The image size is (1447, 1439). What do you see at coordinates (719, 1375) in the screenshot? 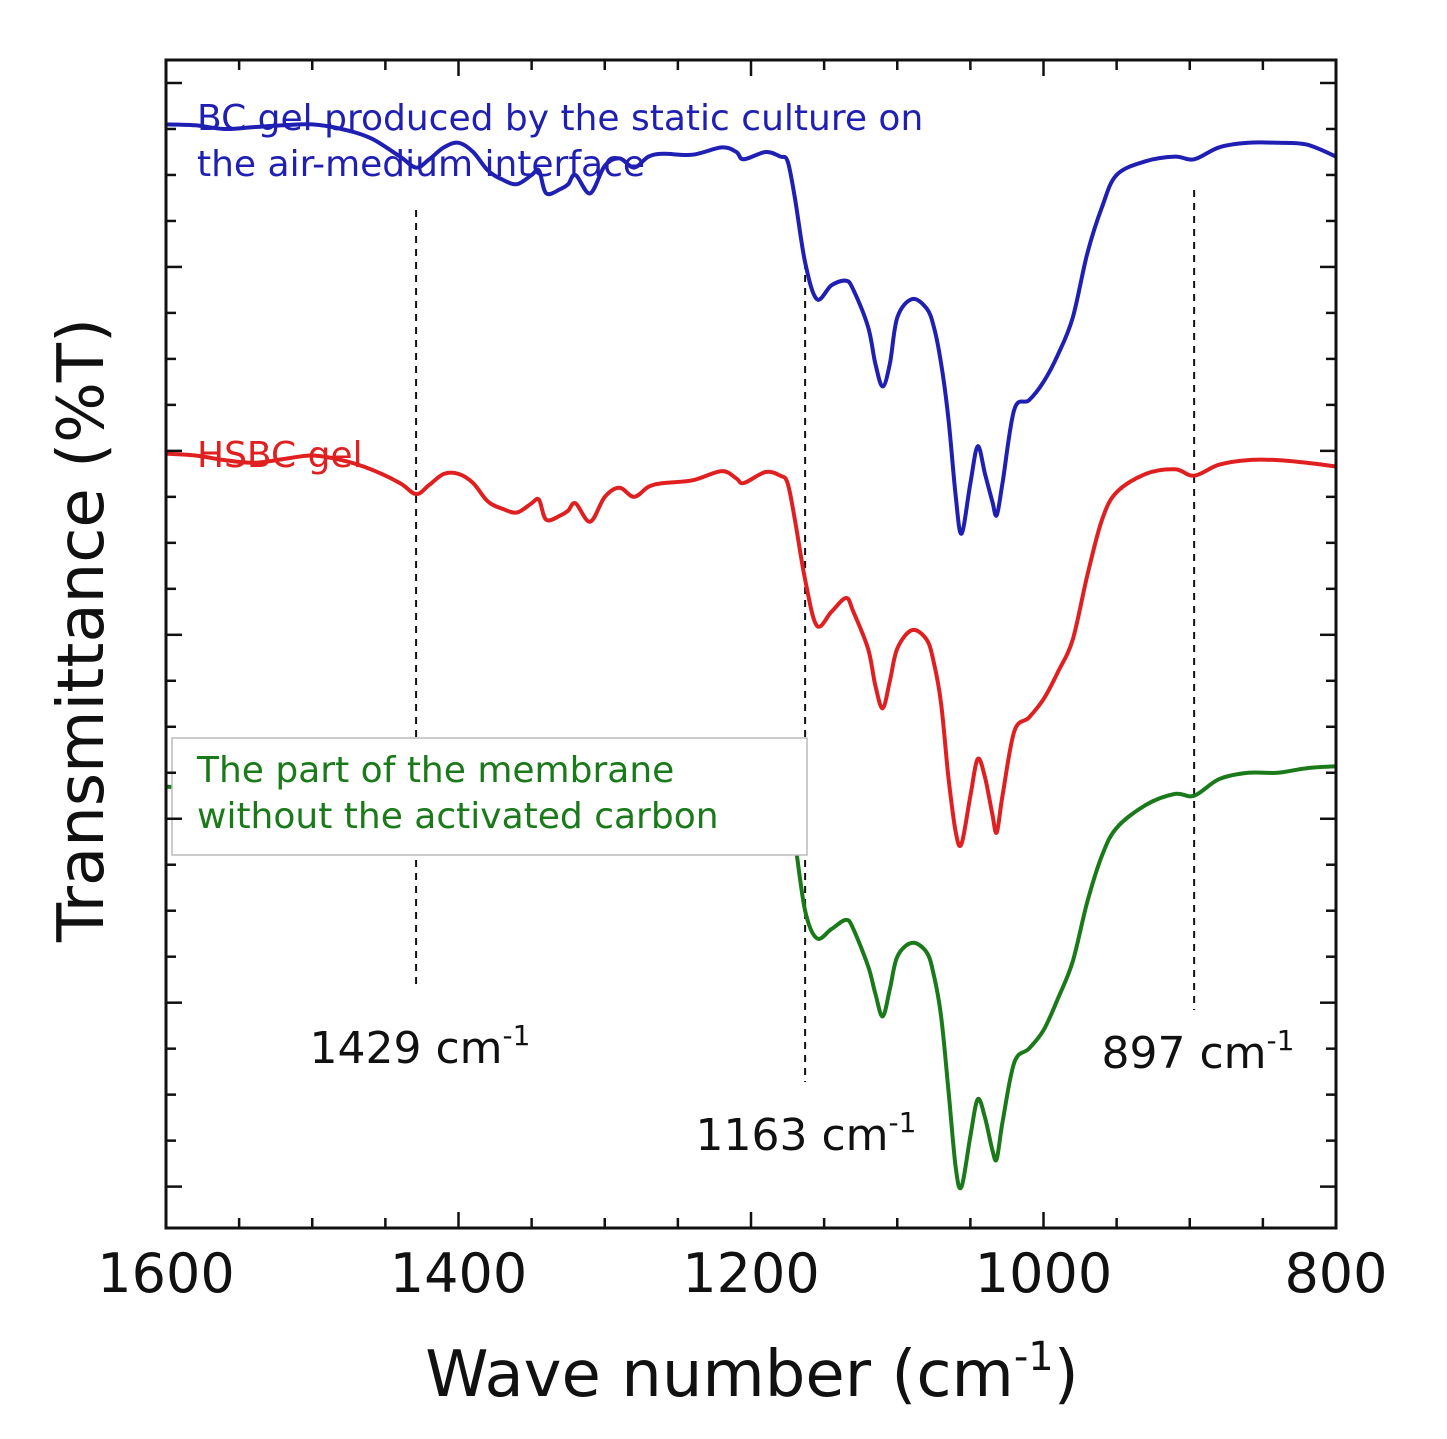
I see `x-axis-title-text: Wave number (cm` at bounding box center [719, 1375].